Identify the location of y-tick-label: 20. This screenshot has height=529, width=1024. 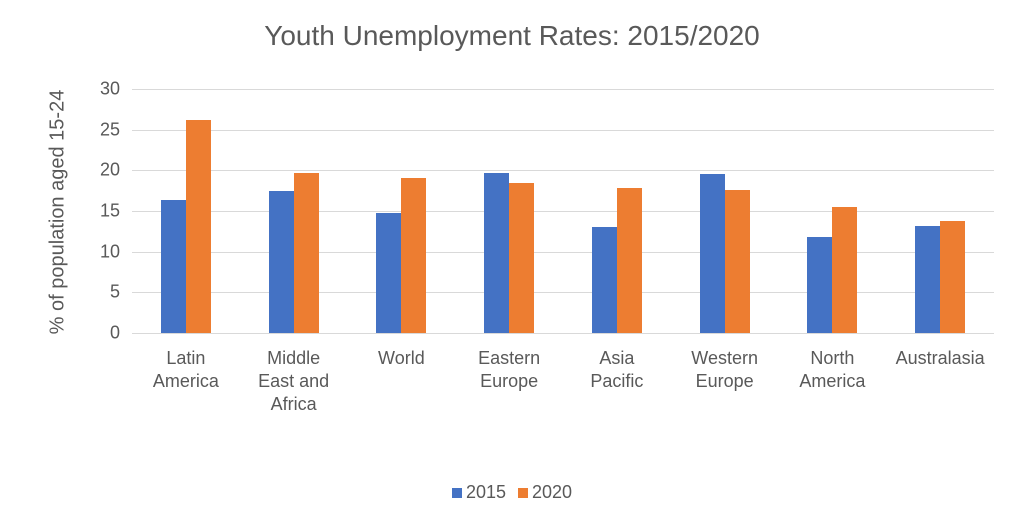
(109, 169).